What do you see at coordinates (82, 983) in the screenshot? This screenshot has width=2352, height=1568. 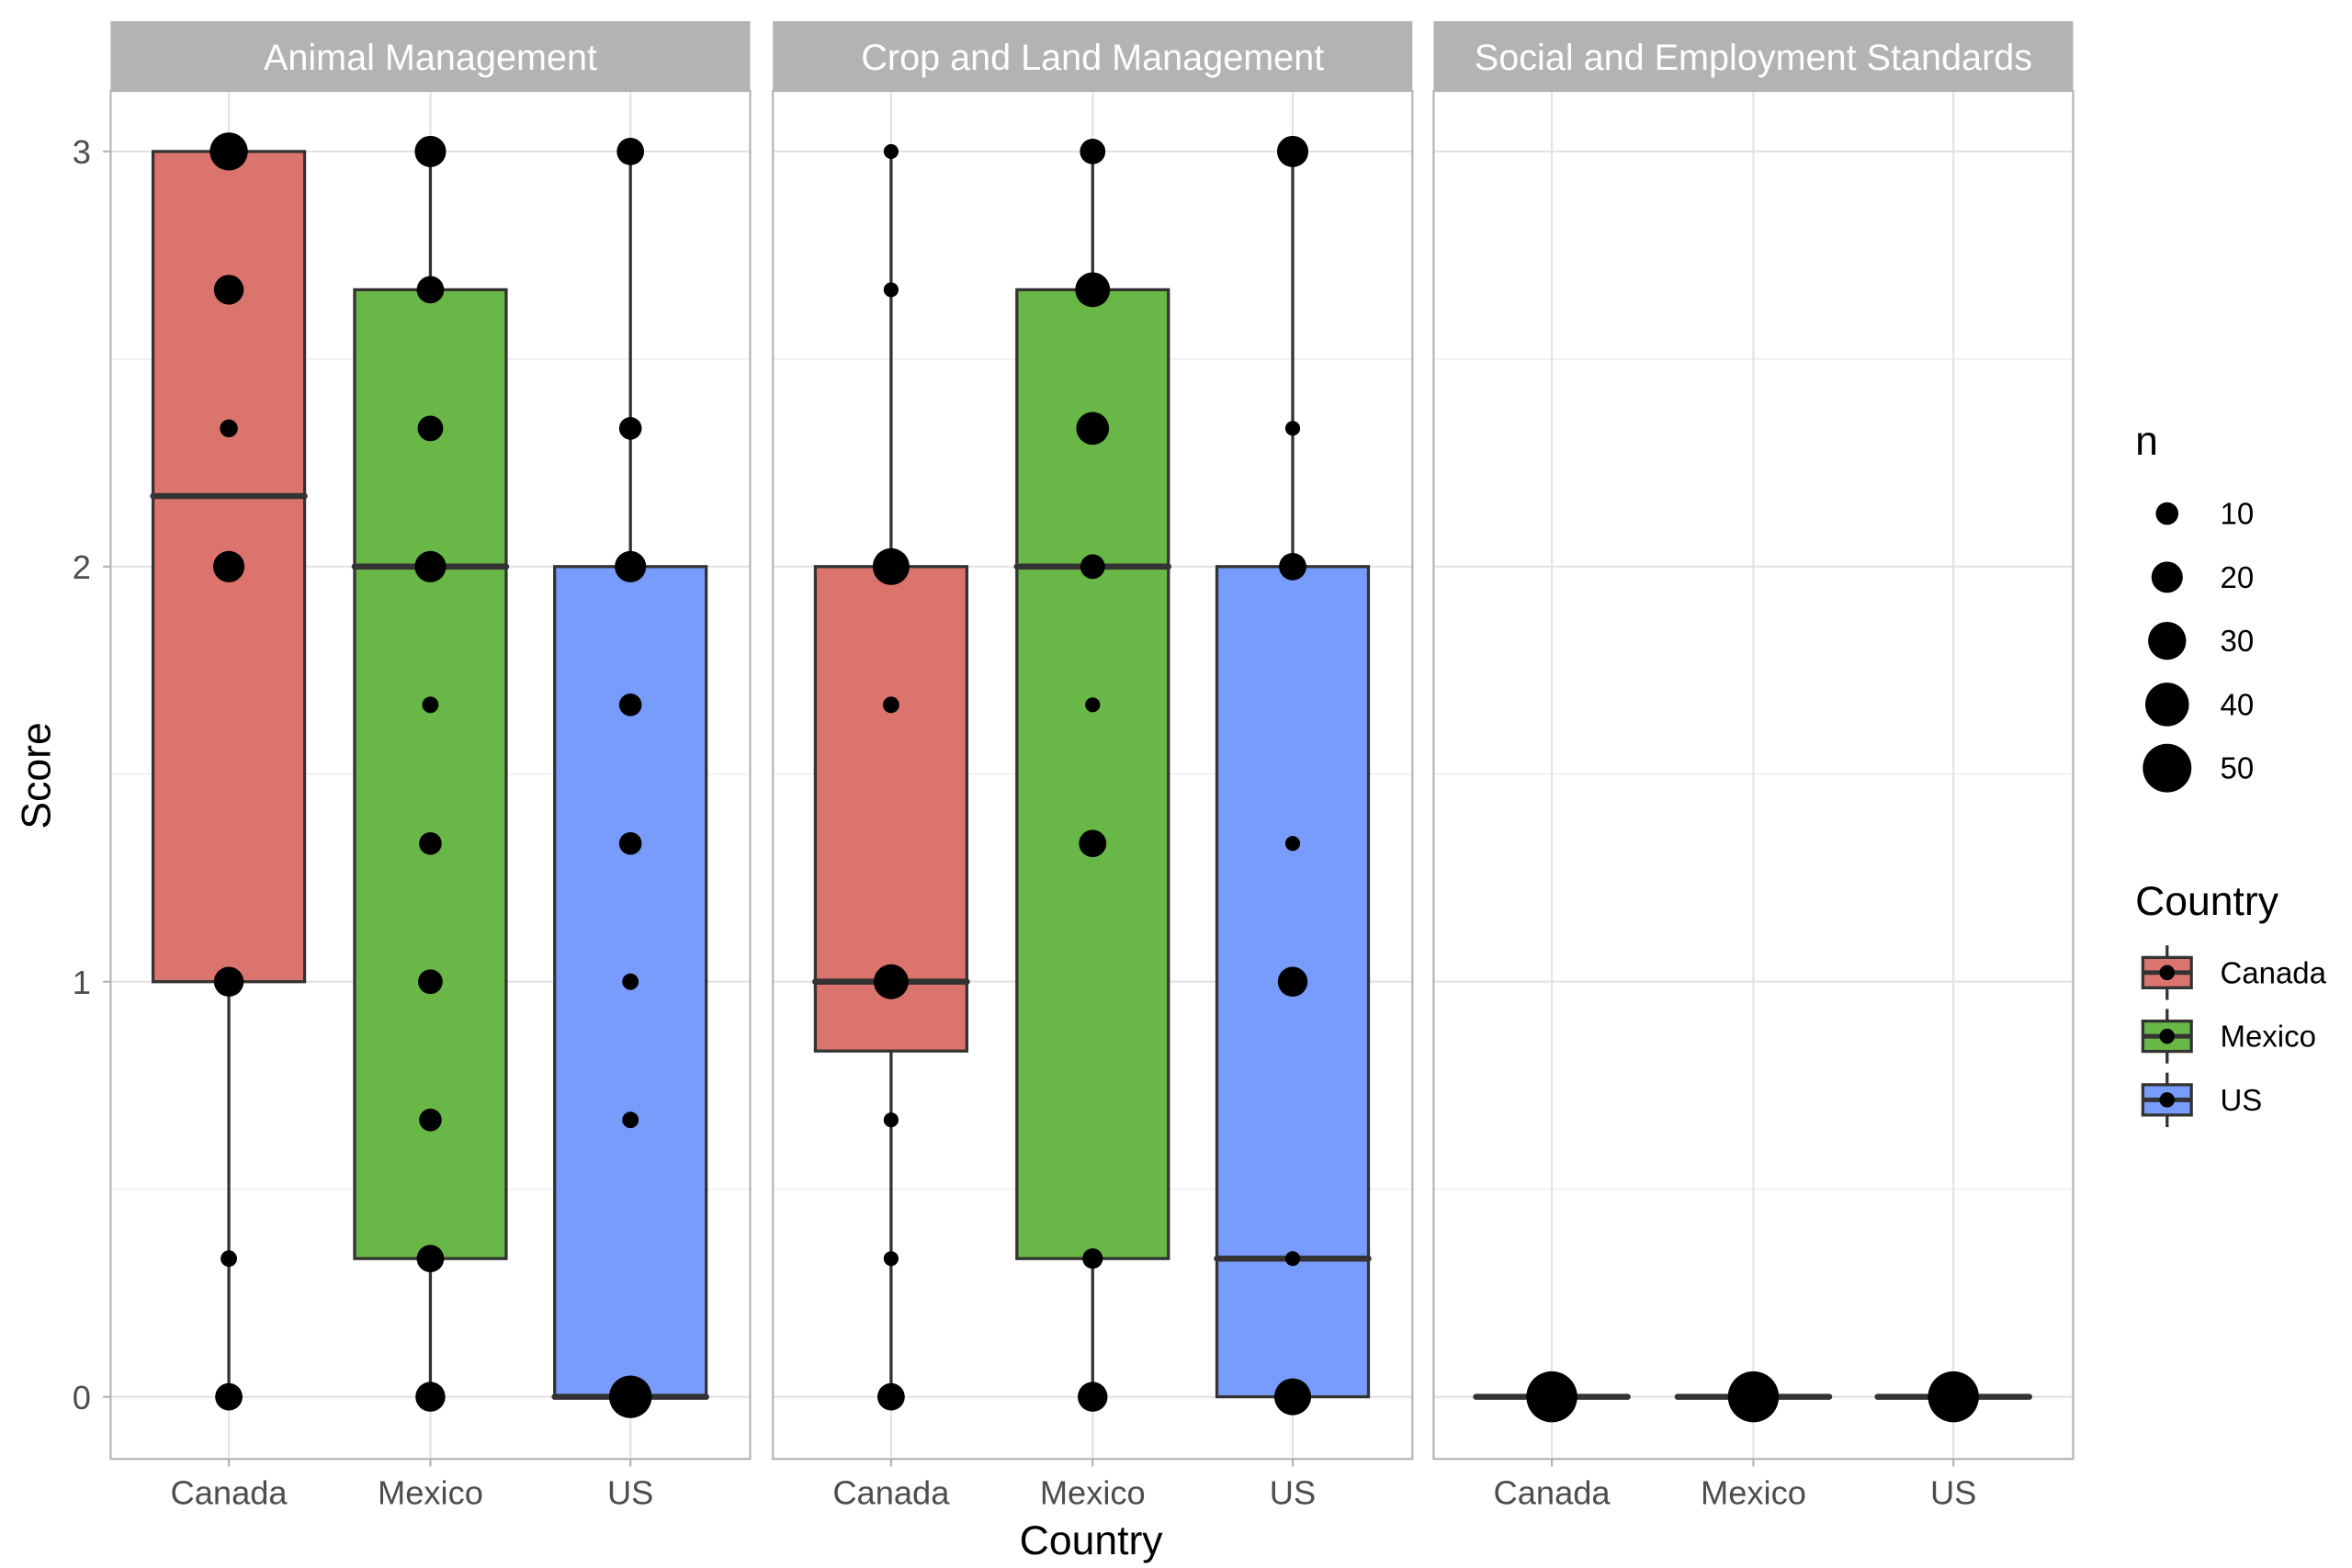 I see `y-tick-label: 1` at bounding box center [82, 983].